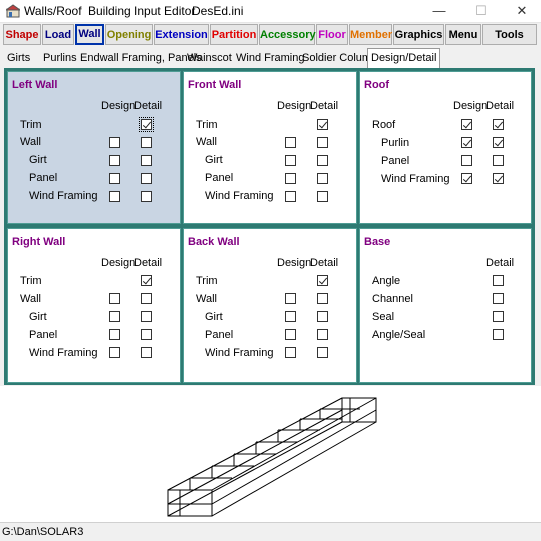  I want to click on member-button-label: Member, so click(371, 35).